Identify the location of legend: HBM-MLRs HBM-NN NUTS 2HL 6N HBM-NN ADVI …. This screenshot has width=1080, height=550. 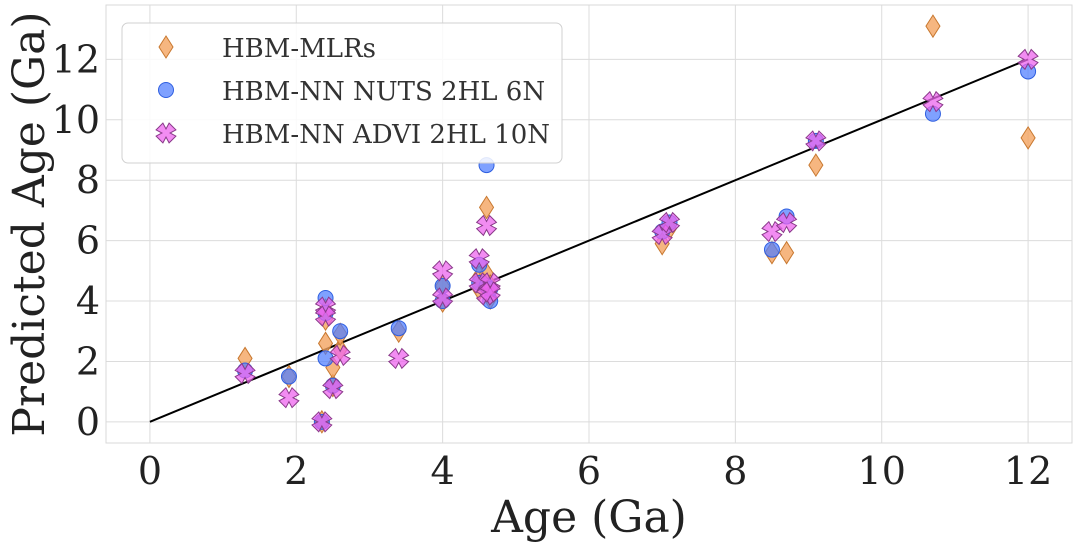
(342, 93).